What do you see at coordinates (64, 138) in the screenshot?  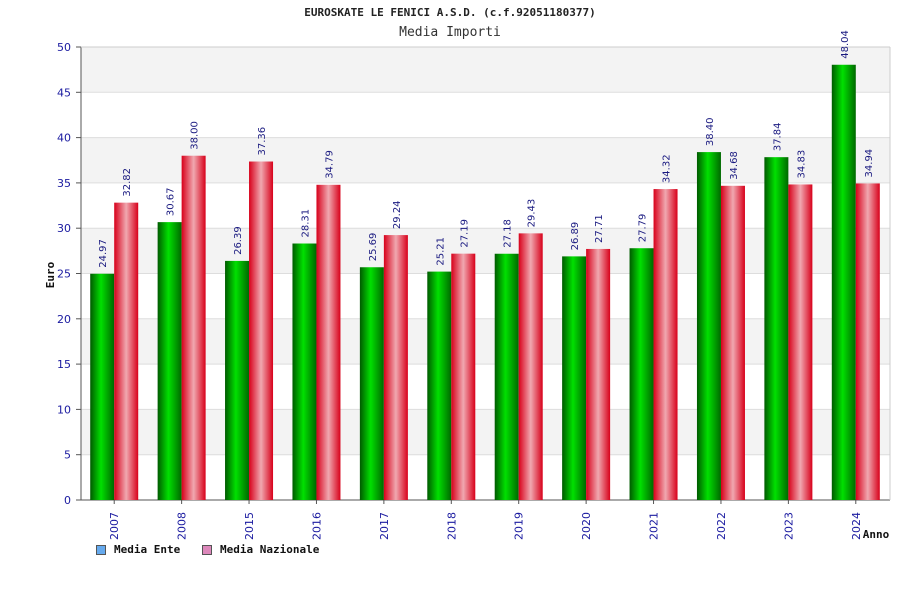 I see `y-tick-label: 40` at bounding box center [64, 138].